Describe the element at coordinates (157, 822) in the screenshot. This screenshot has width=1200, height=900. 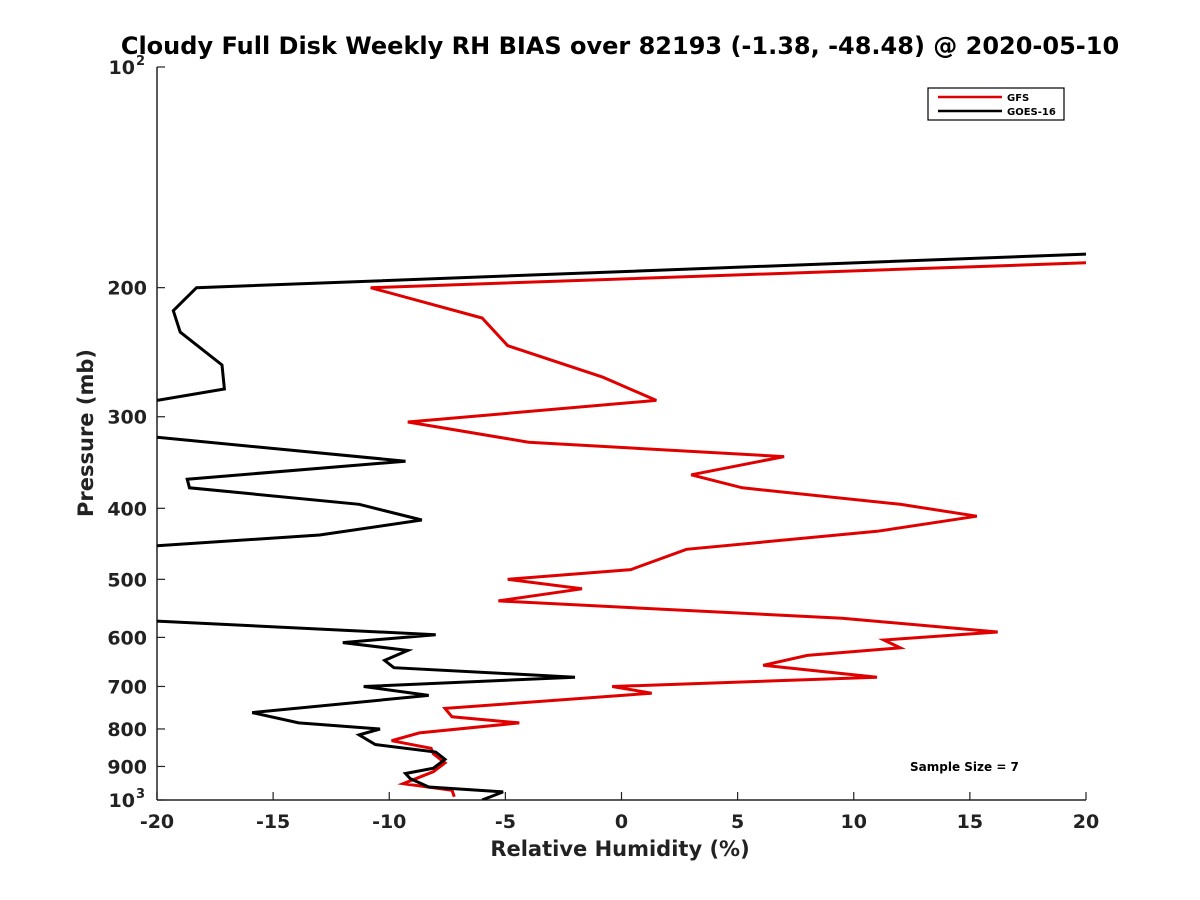
I see `x-tick-label: -20` at that location.